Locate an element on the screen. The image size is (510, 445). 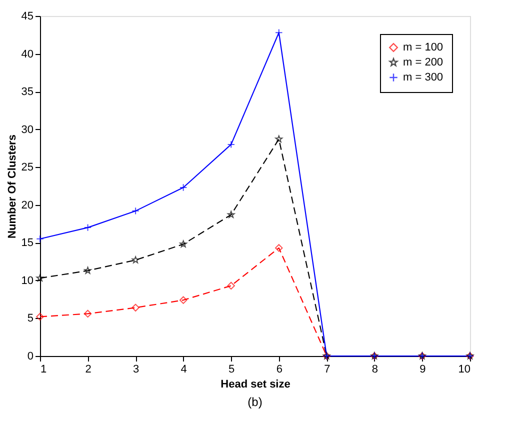
x-tick-label: 5 is located at coordinates (231, 370).